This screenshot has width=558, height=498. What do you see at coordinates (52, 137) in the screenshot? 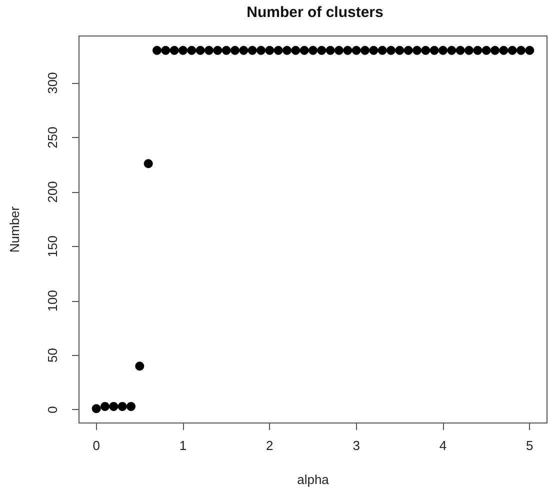
I see `y-tick-label: 250` at bounding box center [52, 137].